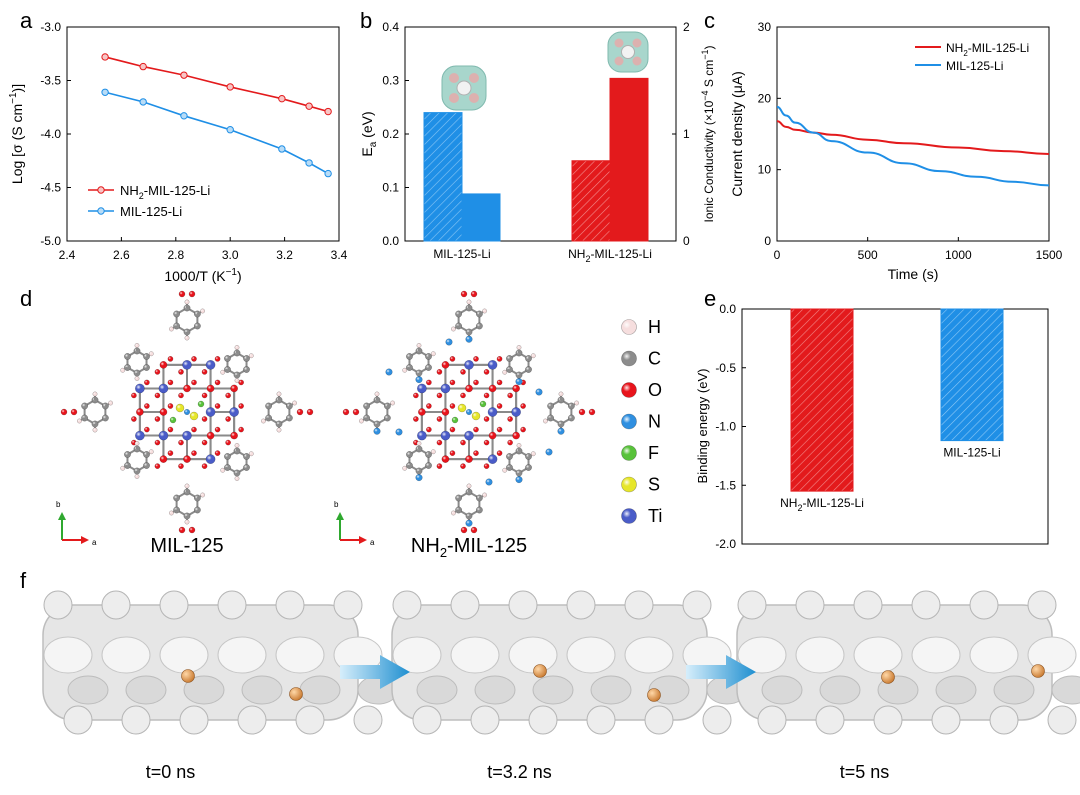 The width and height of the screenshot is (1080, 795). Describe the element at coordinates (1049, 255) in the screenshot. I see `x-tick-label: 1500` at that location.